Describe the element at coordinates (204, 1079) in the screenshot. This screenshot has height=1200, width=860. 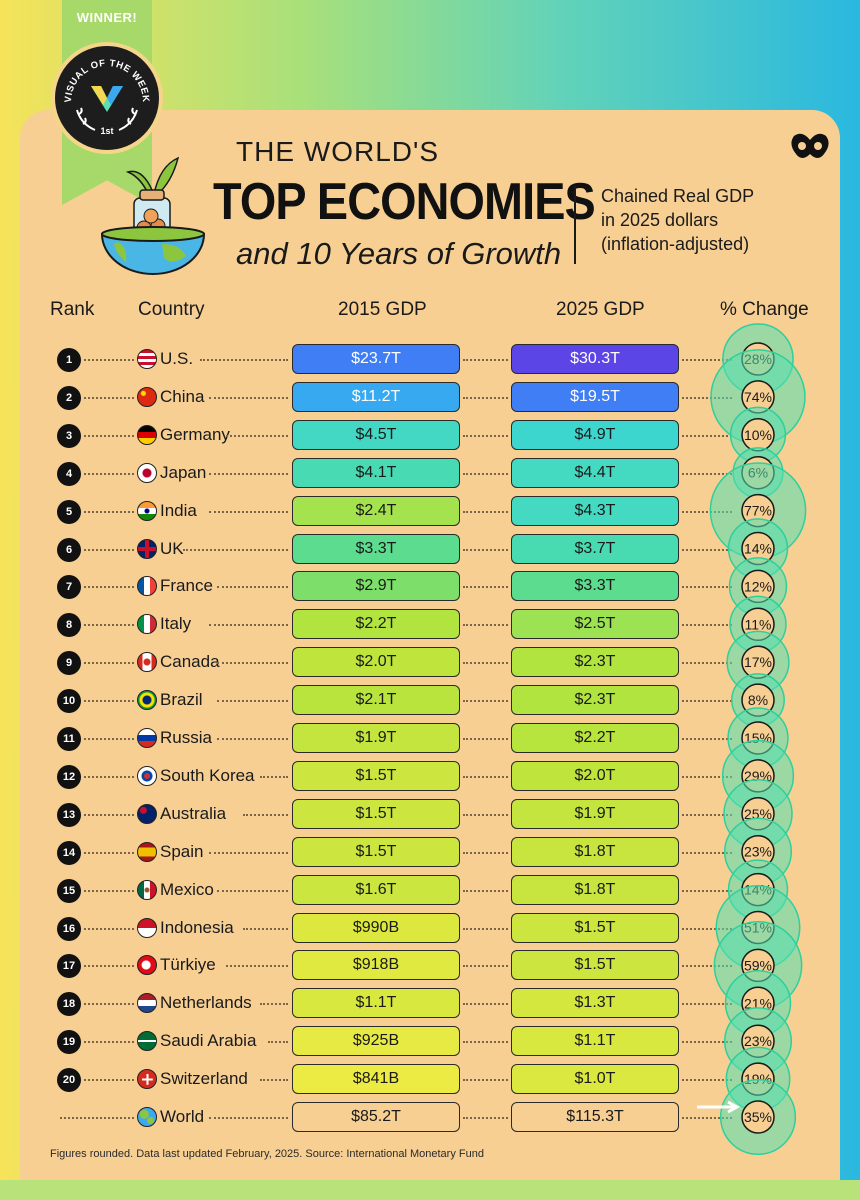
I see `country-name: Switzerland` at that location.